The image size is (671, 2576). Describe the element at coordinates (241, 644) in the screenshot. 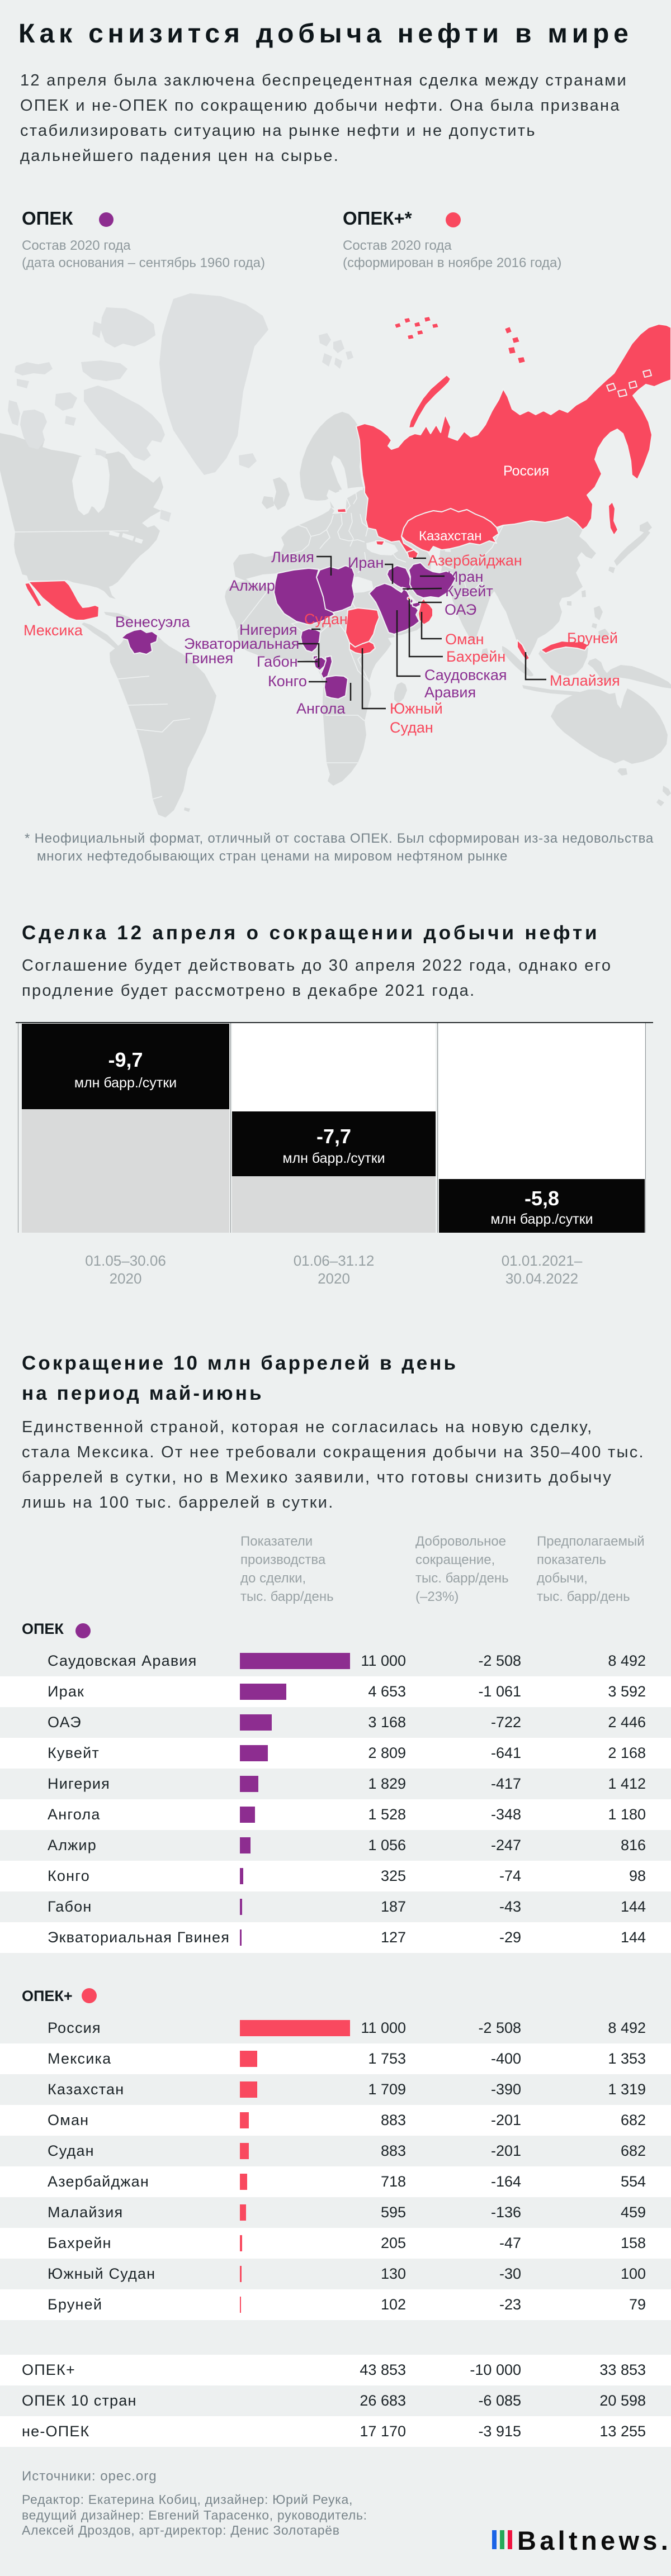

I see `svg-text: Экваториальная` at that location.